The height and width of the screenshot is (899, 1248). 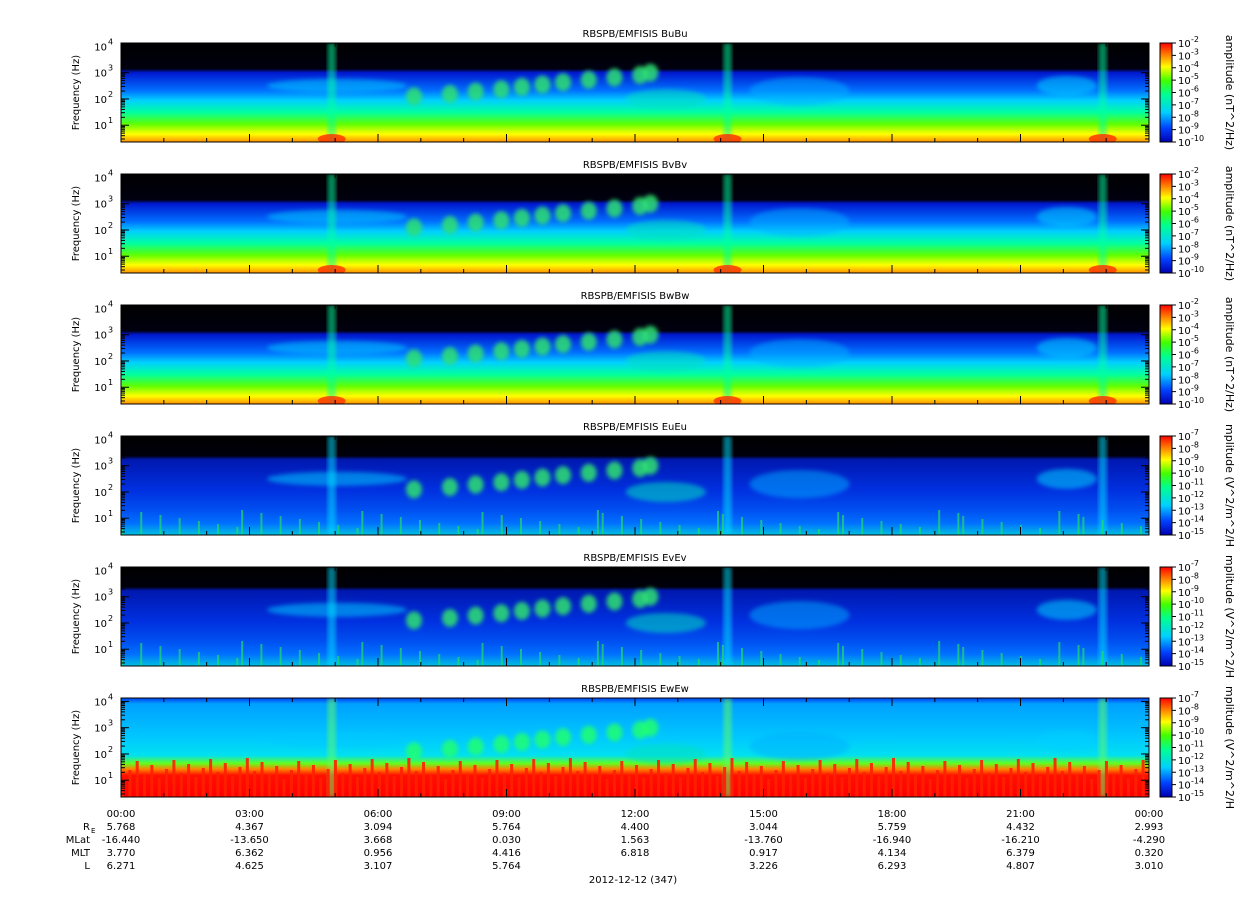 I want to click on date-label: 2012-12-12 (347), so click(x=633, y=880).